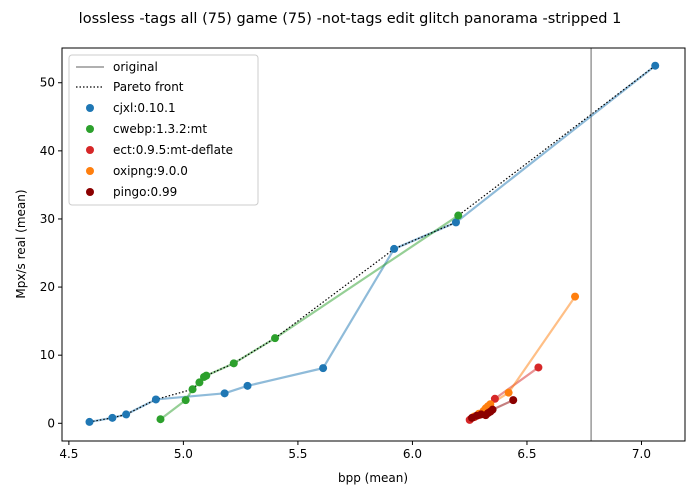 This screenshot has width=700, height=500. I want to click on y-tick-label: 50, so click(47, 83).